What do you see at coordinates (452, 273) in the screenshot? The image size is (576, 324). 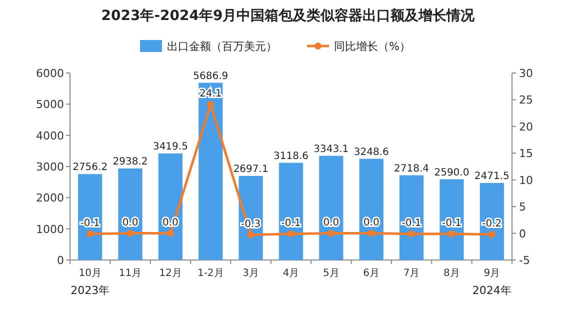 I see `x-tick-label: 8月` at bounding box center [452, 273].